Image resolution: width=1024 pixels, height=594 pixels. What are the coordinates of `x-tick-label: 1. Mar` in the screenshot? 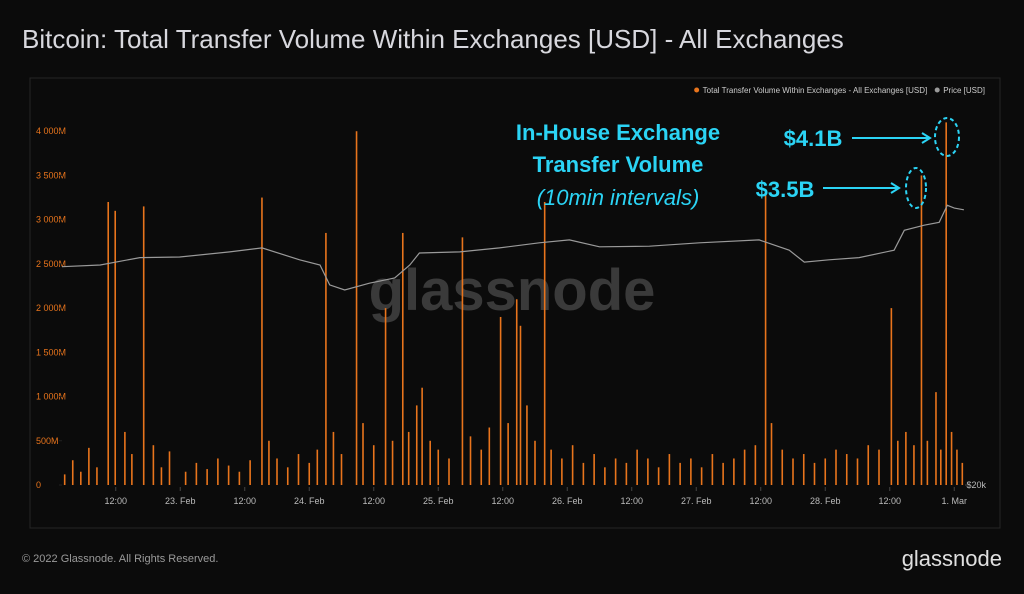 It's located at (954, 501).